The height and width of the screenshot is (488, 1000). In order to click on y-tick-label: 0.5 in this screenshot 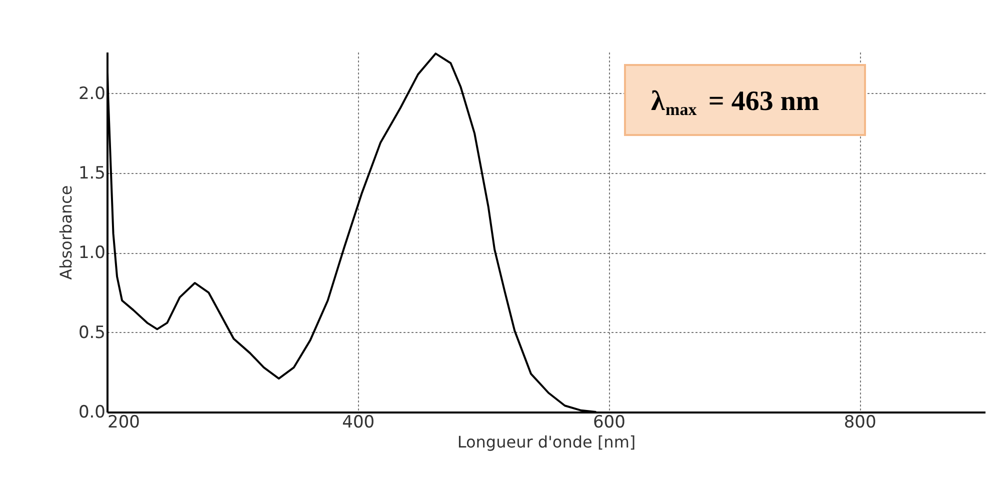, I will do `click(92, 332)`.